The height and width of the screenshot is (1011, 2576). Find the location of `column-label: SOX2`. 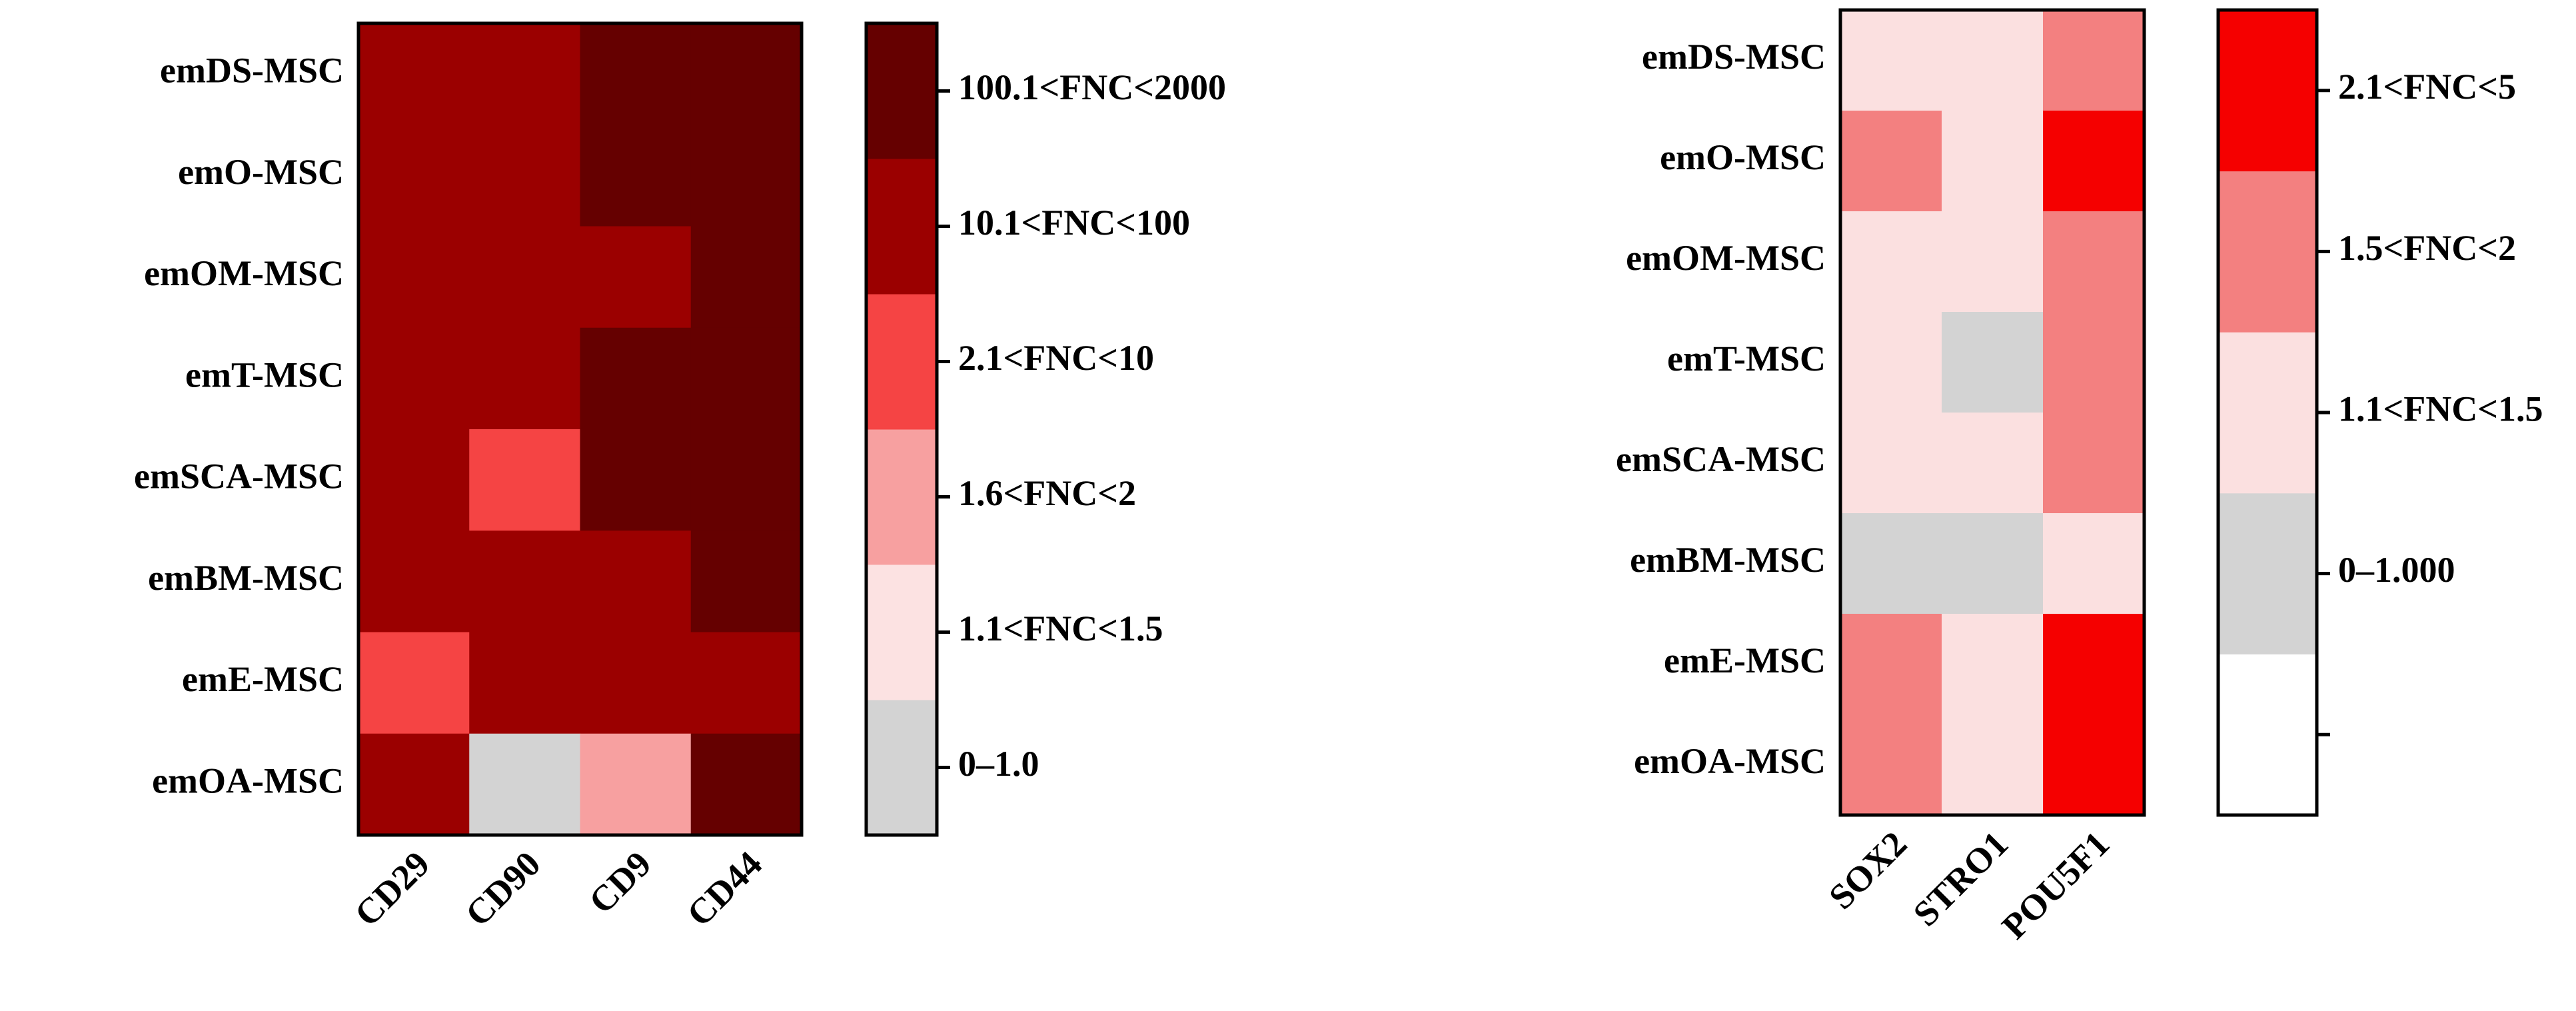

column-label: SOX2 is located at coordinates (1867, 871).